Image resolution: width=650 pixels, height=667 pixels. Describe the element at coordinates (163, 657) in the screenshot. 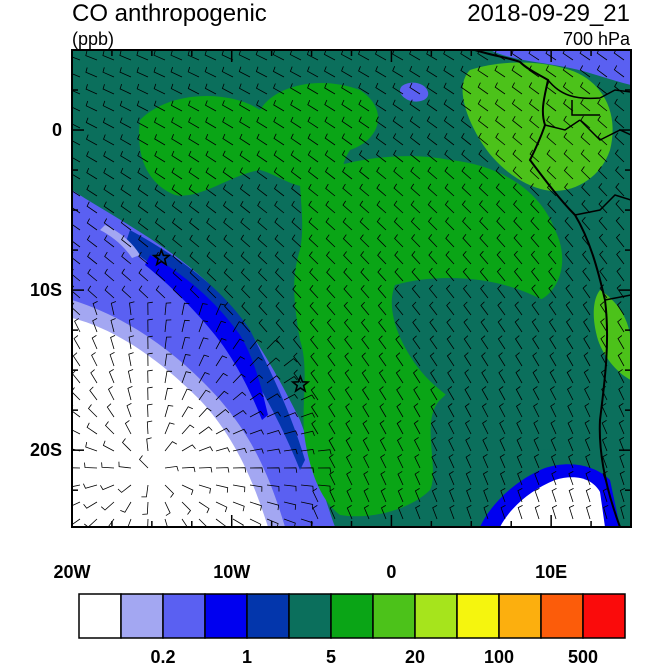

I see `colorbar-label: 0.2` at that location.